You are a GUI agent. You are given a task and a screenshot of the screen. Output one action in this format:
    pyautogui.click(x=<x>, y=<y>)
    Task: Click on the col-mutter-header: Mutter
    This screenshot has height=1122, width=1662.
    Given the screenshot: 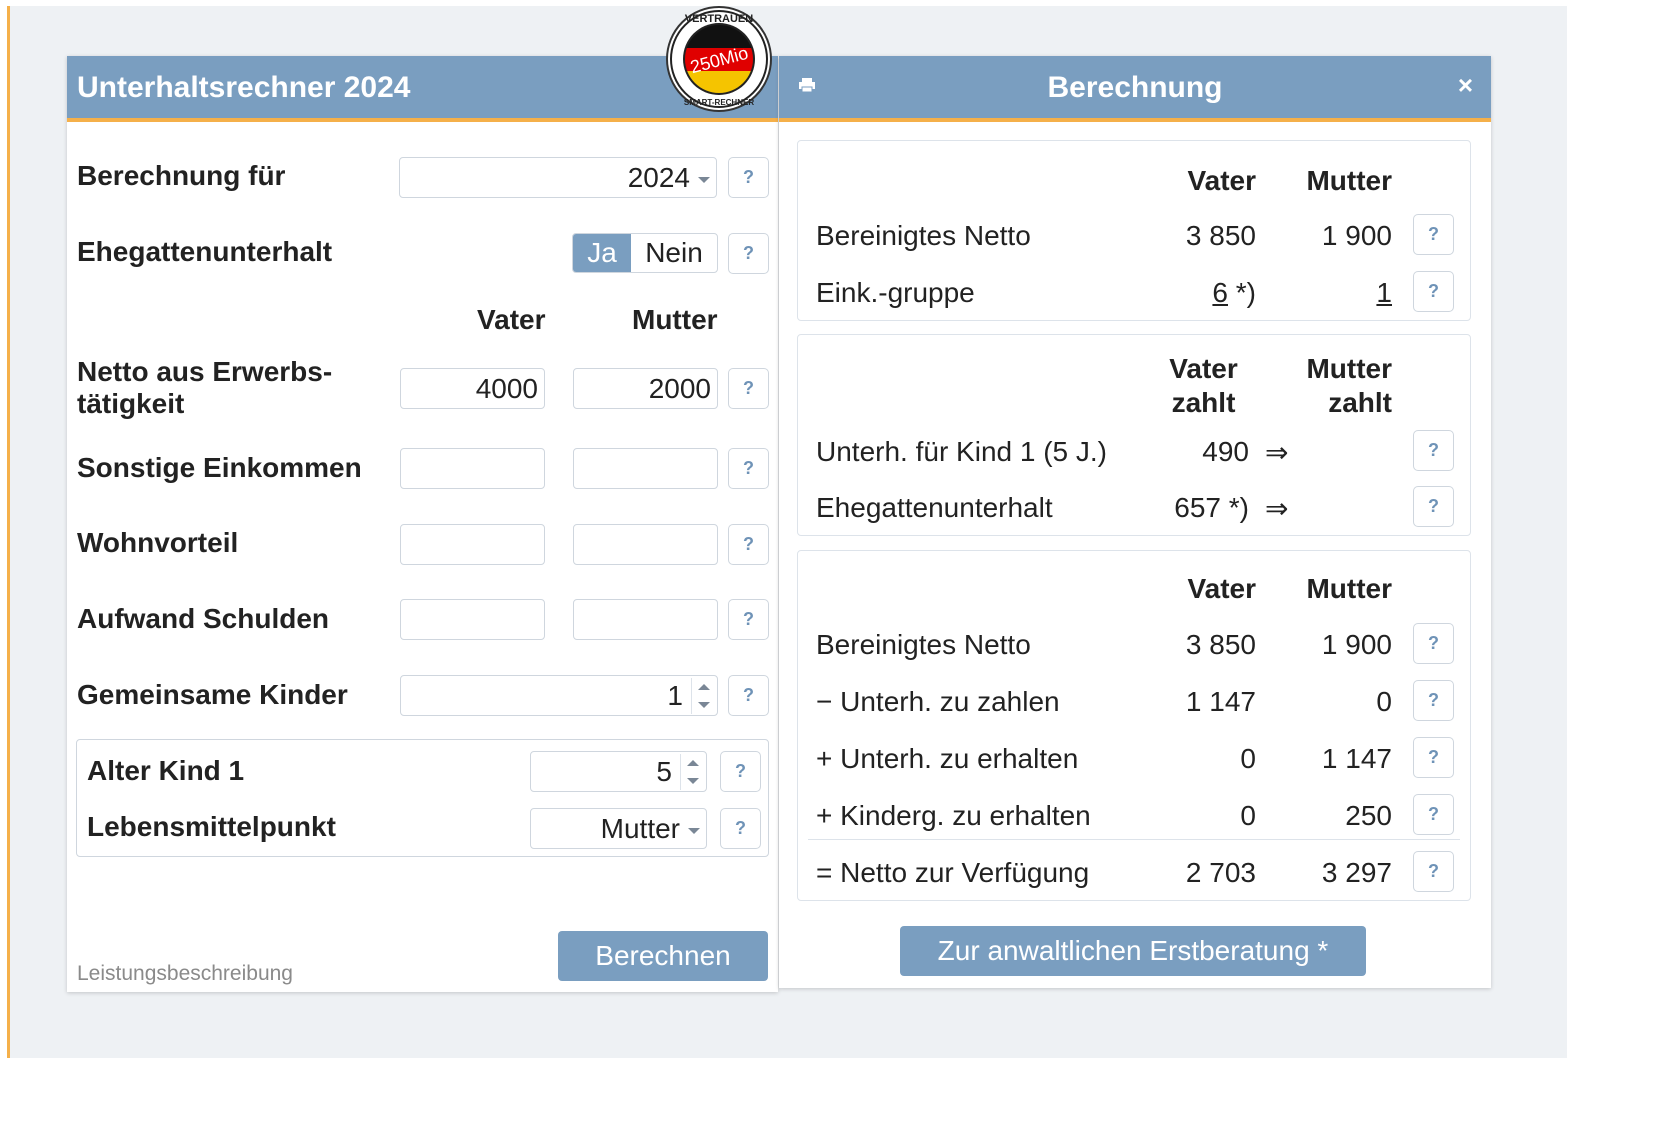 What is the action you would take?
    pyautogui.click(x=675, y=319)
    